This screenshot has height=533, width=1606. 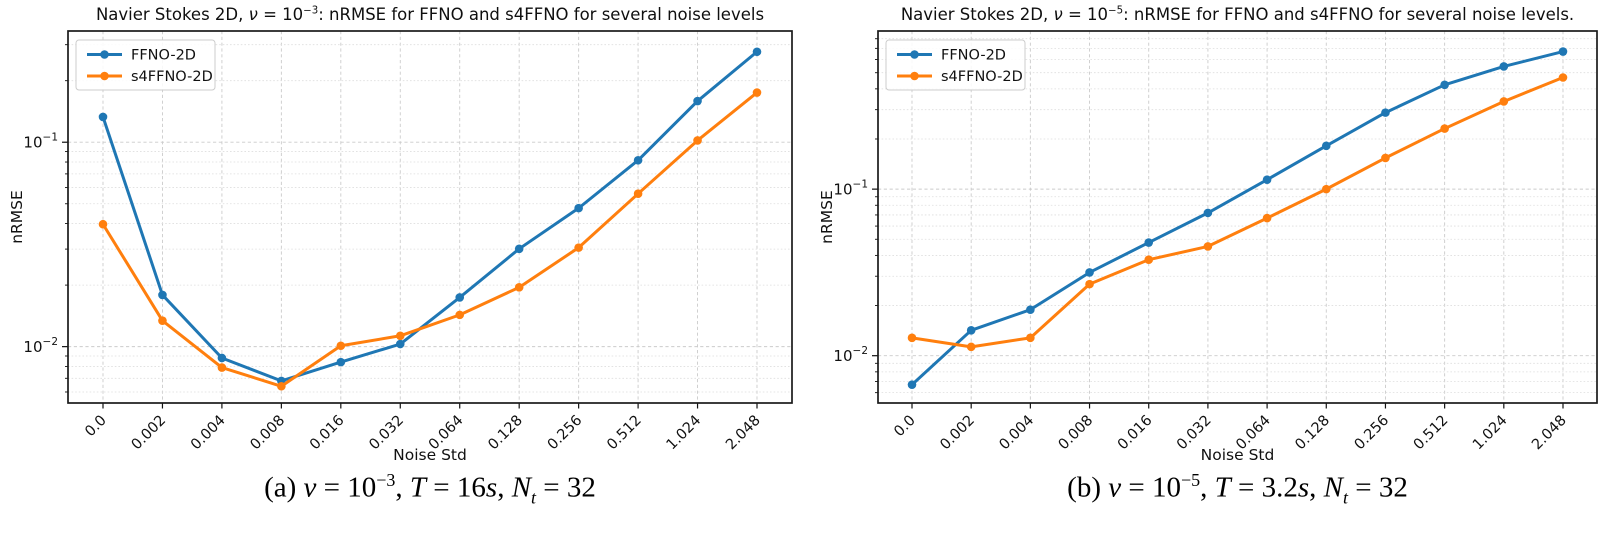 What do you see at coordinates (163, 56) in the screenshot?
I see `legend-label: FFNO-2D` at bounding box center [163, 56].